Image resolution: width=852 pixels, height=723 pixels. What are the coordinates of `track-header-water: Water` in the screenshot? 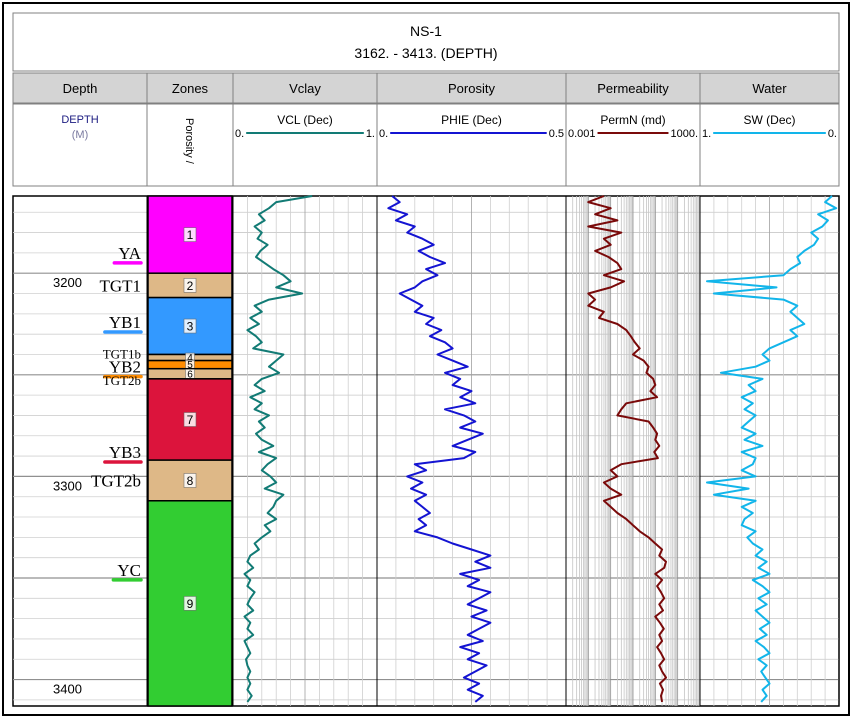 It's located at (769, 88).